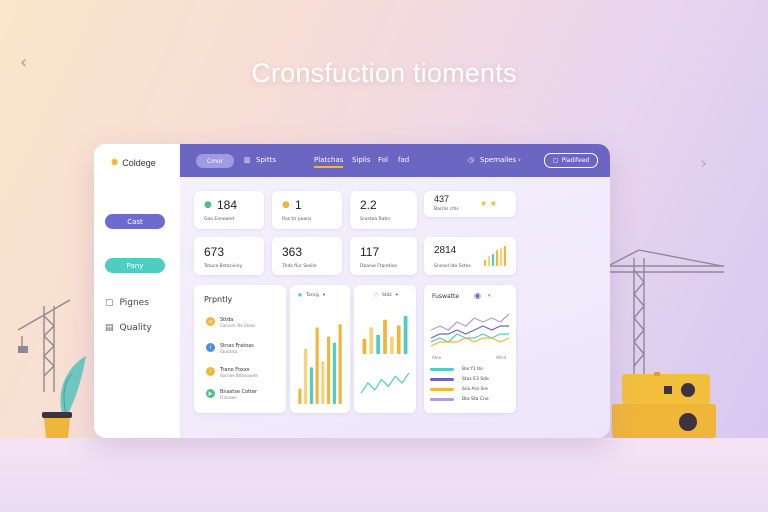  I want to click on list-item: ◷ Sttda Carsurs lite Staes, so click(230, 322).